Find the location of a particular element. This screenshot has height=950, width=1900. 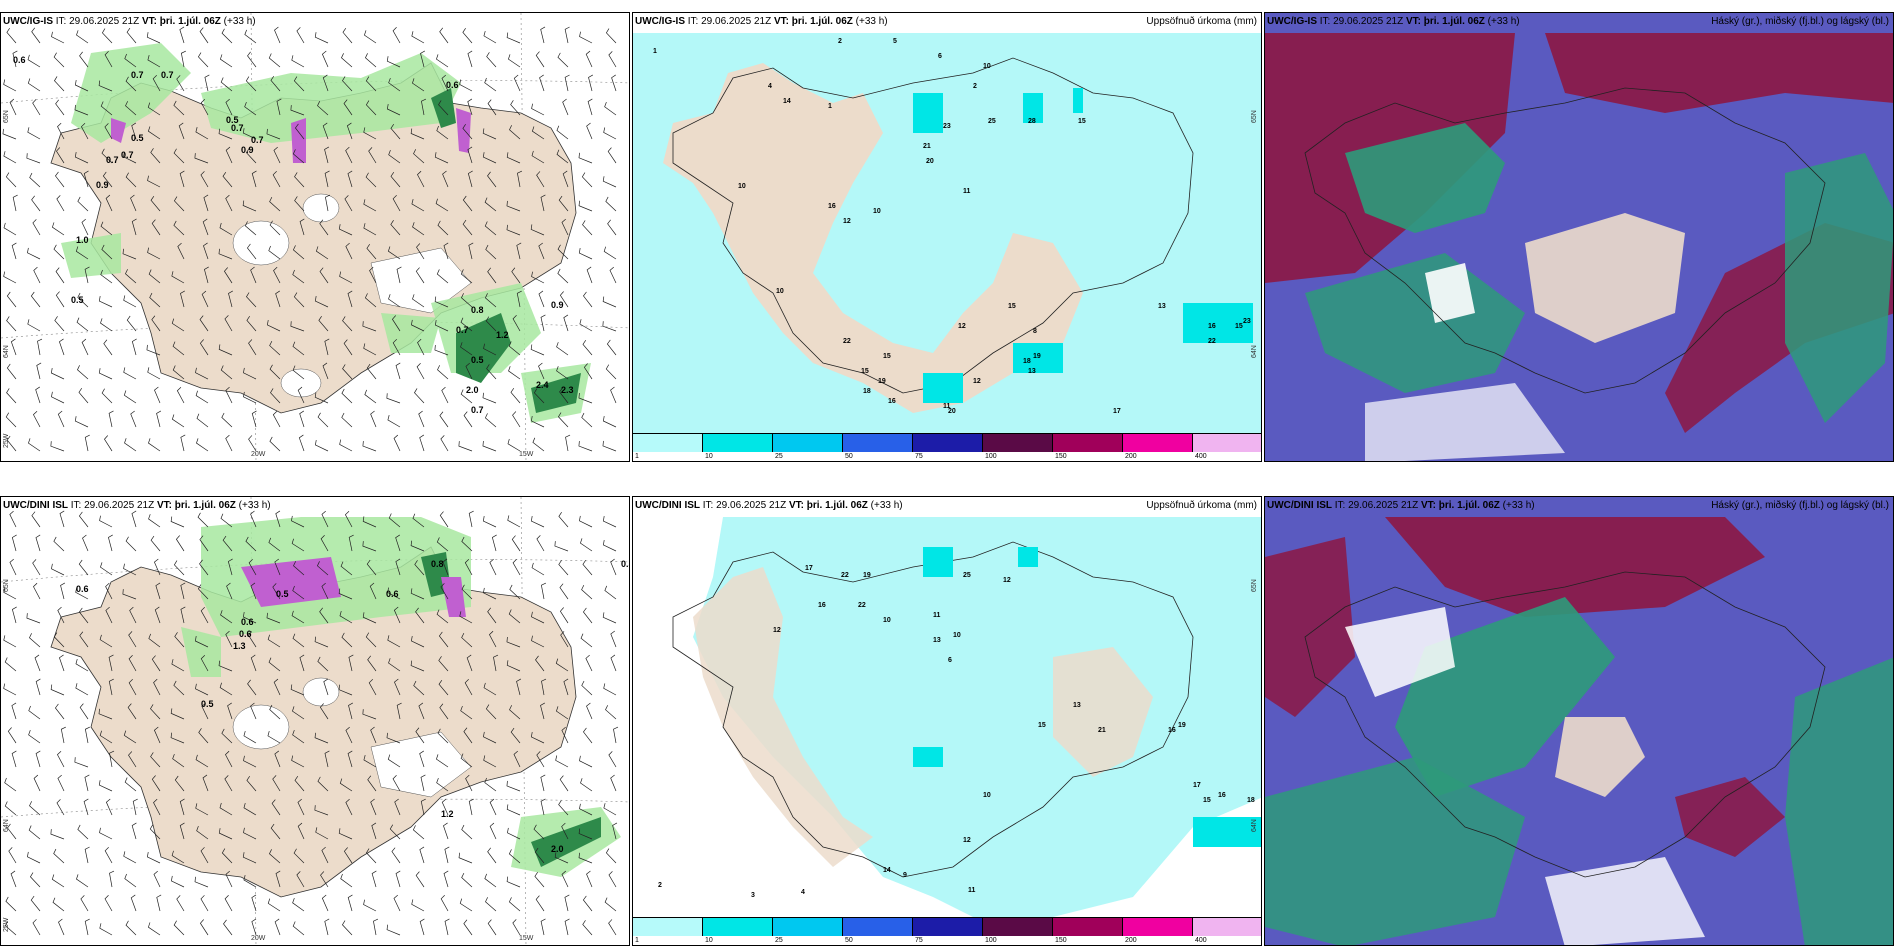

lon-label-25: 25W is located at coordinates (6, 440).